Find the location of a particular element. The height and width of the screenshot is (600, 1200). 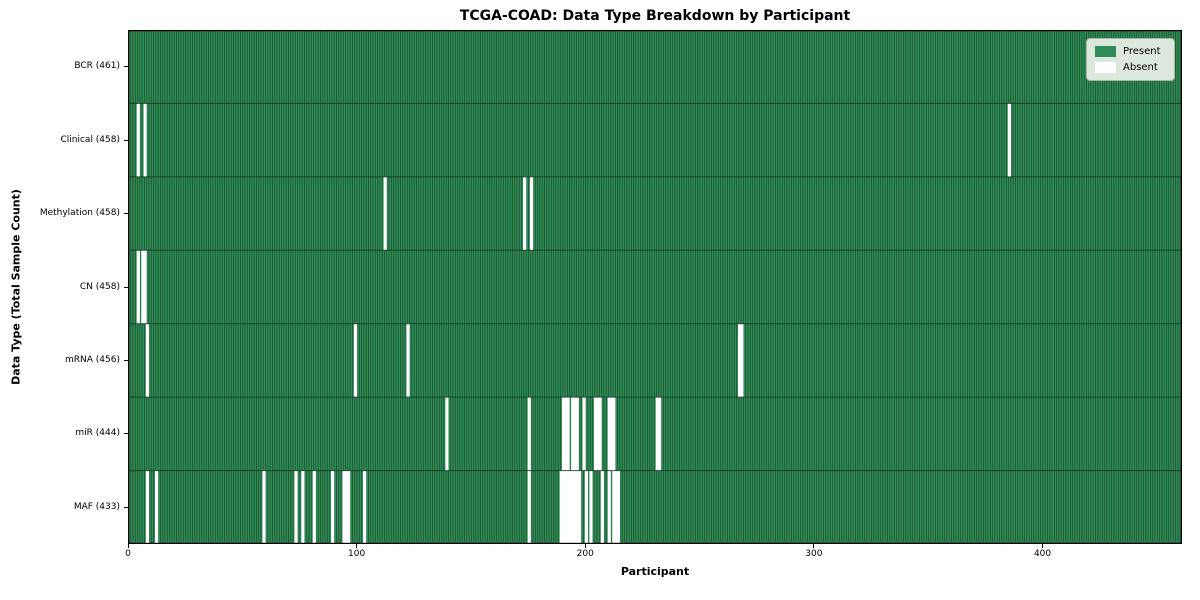

legend: Present Absent is located at coordinates (1130, 59).